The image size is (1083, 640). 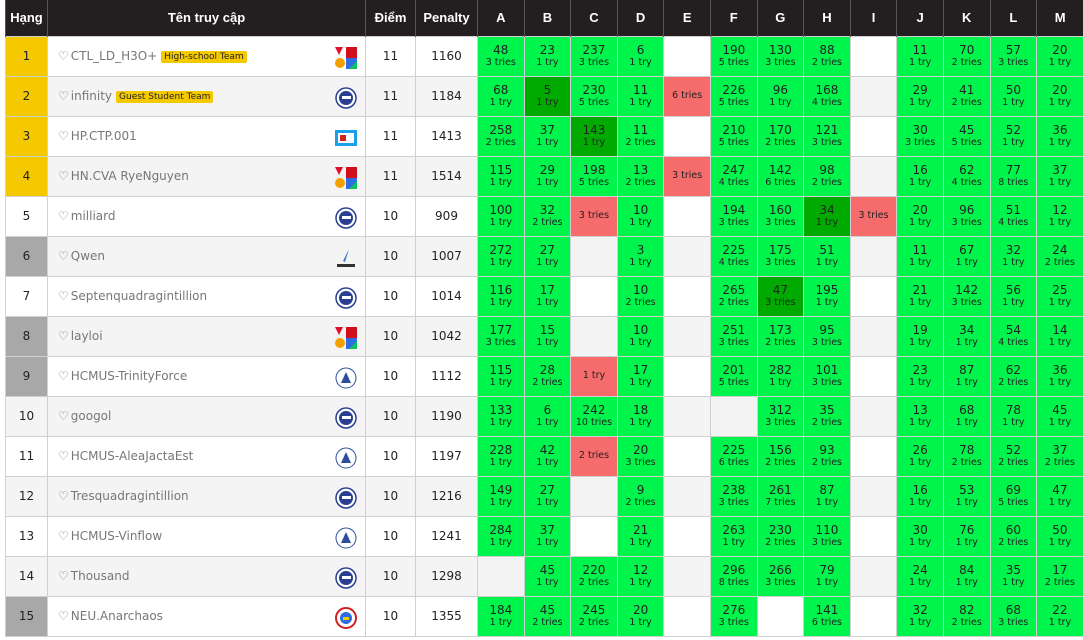 What do you see at coordinates (780, 216) in the screenshot?
I see `problem-cell-g: 160 3 tries` at bounding box center [780, 216].